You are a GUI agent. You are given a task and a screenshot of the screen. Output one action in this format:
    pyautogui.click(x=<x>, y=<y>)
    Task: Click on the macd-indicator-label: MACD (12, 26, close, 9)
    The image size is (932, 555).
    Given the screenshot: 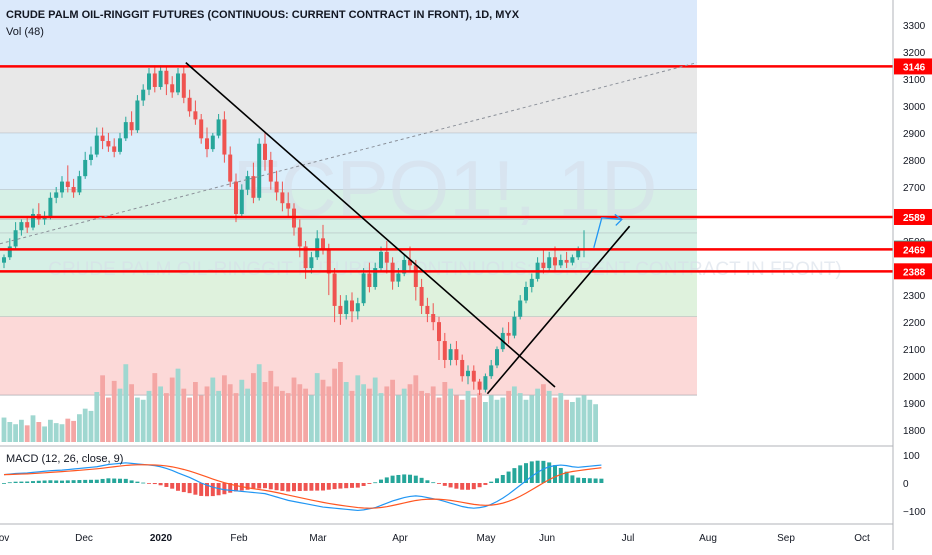 What is the action you would take?
    pyautogui.click(x=65, y=459)
    